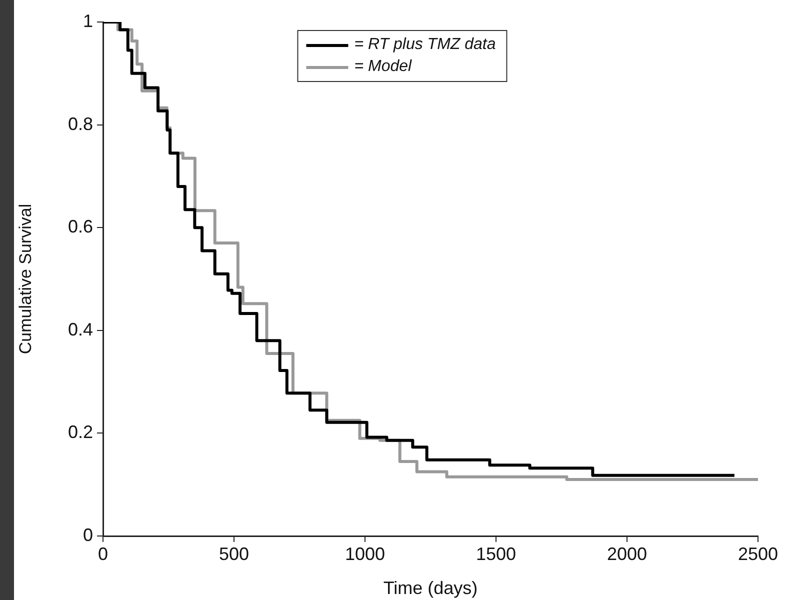 Image resolution: width=790 pixels, height=600 pixels. What do you see at coordinates (80, 329) in the screenshot?
I see `y-tick-label: 0.4` at bounding box center [80, 329].